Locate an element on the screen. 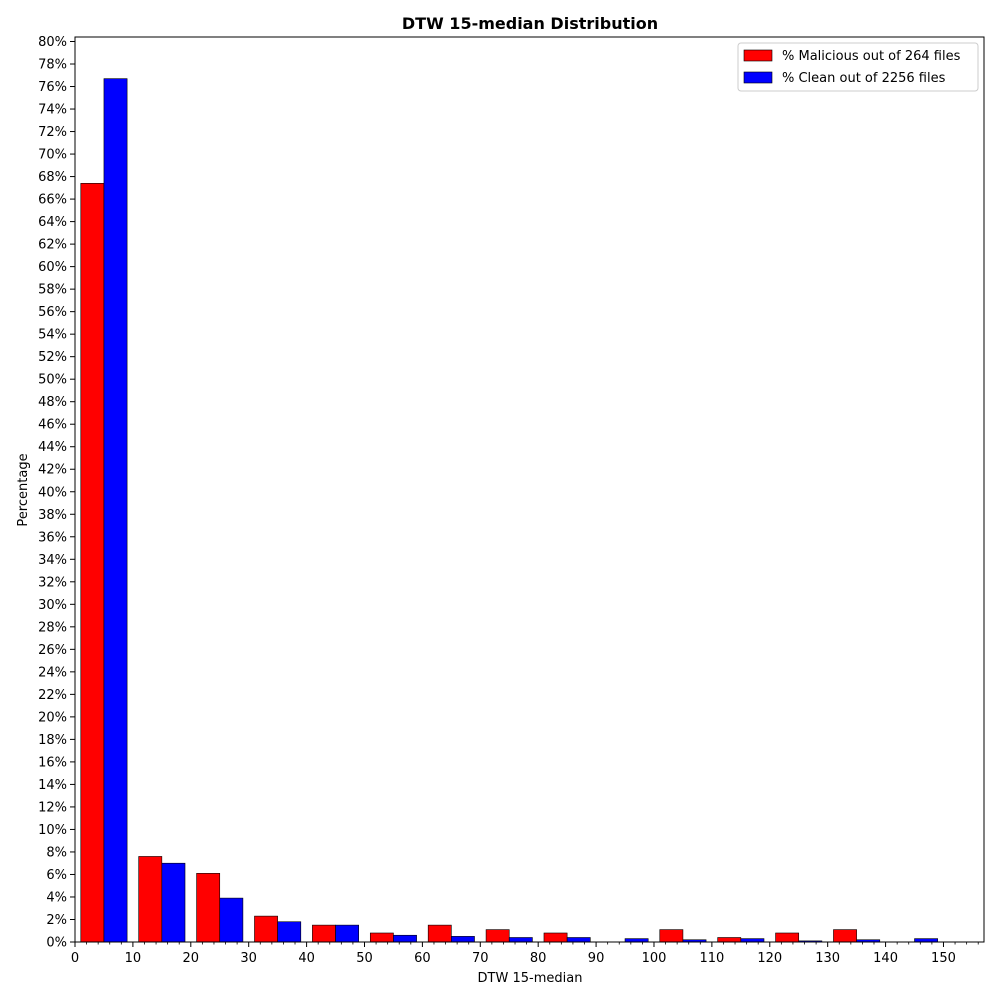  legend-swatch-malicious is located at coordinates (758, 55).